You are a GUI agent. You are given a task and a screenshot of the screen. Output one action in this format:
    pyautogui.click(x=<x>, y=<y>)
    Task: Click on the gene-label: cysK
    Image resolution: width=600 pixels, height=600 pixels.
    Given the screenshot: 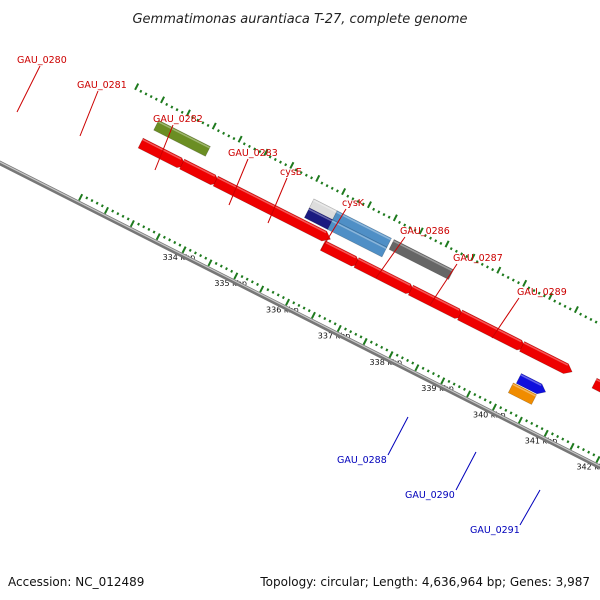 What is the action you would take?
    pyautogui.click(x=353, y=203)
    